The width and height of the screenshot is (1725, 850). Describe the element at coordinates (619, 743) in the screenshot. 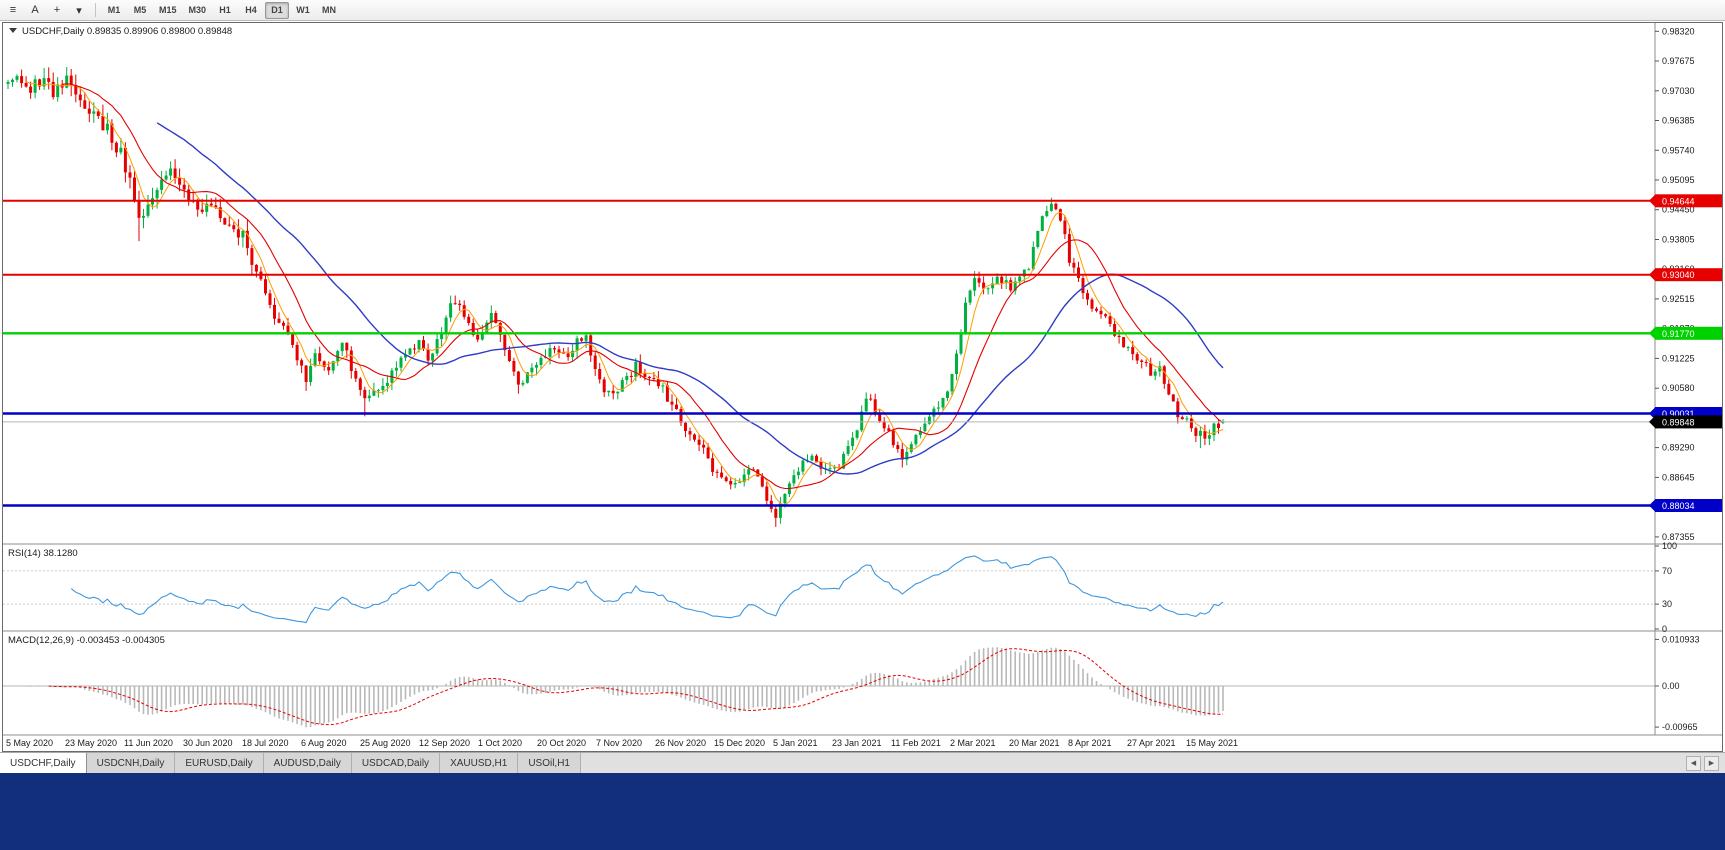

I see `time-axis-label: 7 Nov 2020` at that location.